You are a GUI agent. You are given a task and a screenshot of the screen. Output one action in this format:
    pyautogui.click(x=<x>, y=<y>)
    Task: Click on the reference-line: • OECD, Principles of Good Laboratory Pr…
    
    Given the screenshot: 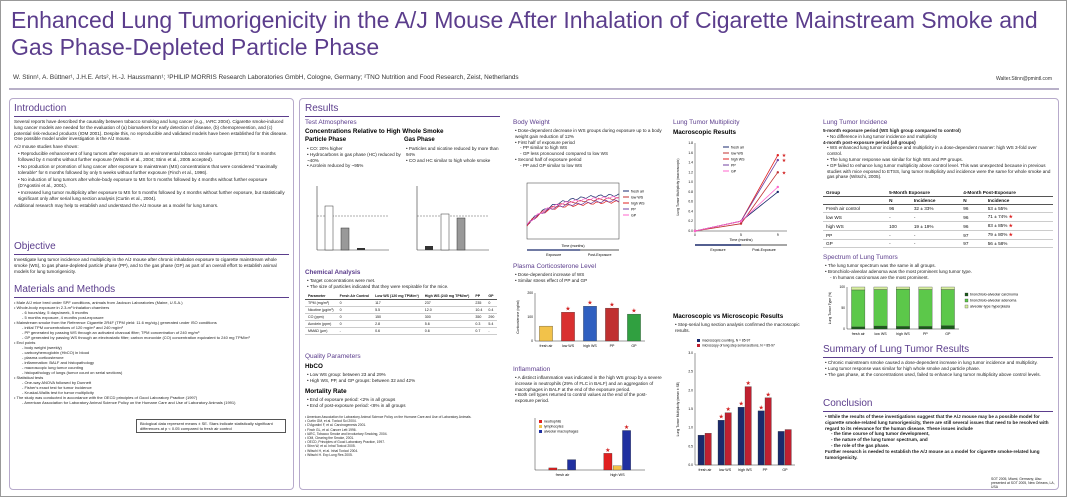 What is the action you would take?
    pyautogui.click(x=345, y=442)
    